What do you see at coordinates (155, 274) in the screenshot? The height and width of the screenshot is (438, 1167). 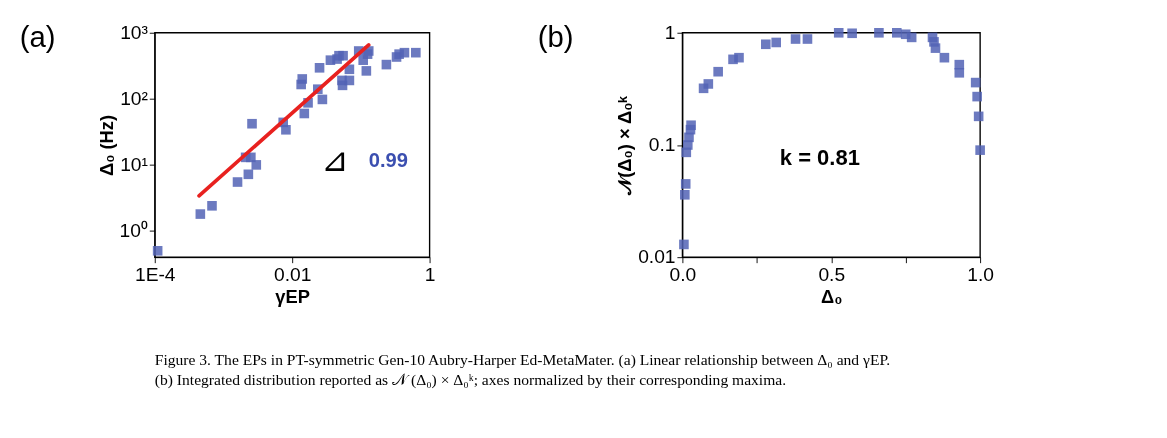 I see `x-tick-label: 1E-4` at bounding box center [155, 274].